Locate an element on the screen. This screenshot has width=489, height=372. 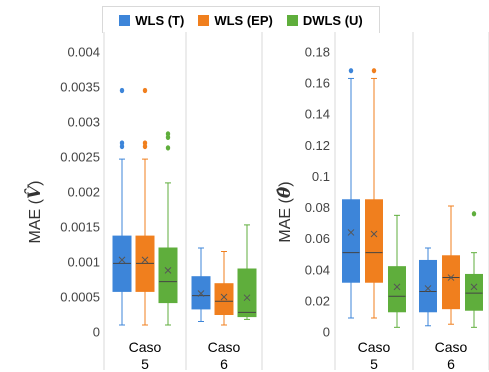
y-tick-label: 0.1 is located at coordinates (321, 176).